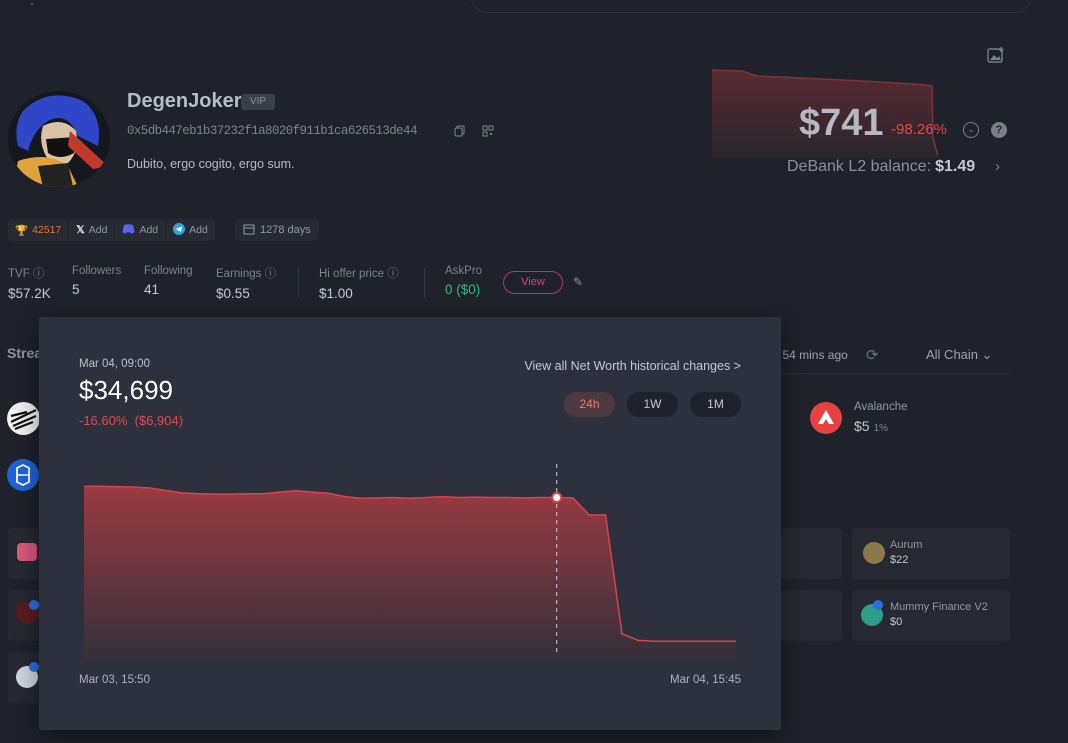 Image resolution: width=1068 pixels, height=743 pixels. I want to click on days-badge: 1278 days, so click(277, 230).